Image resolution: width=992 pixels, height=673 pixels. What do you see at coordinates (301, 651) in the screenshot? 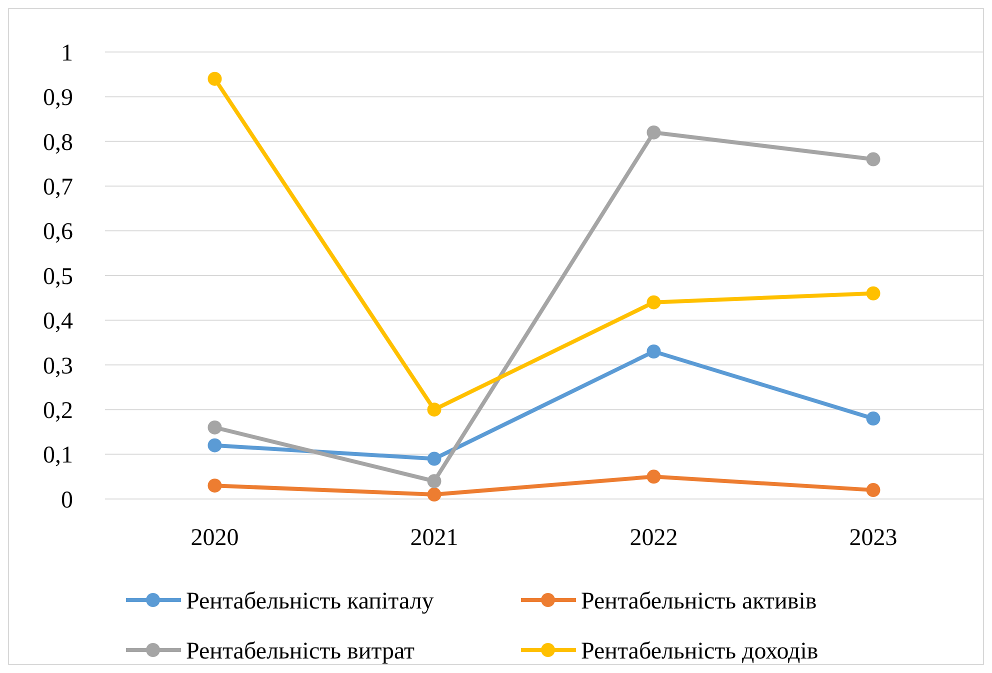
I see `legend-label: Рентабельність витрат` at bounding box center [301, 651].